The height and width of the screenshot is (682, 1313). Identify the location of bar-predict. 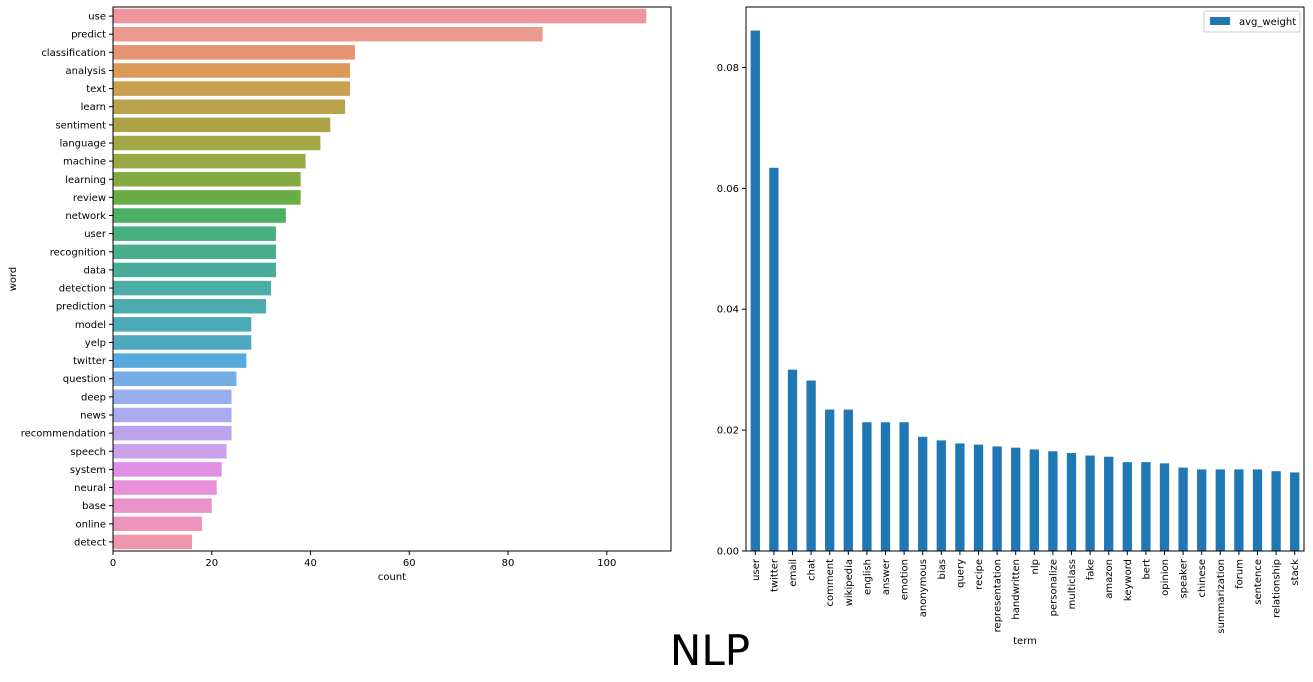
(328, 34).